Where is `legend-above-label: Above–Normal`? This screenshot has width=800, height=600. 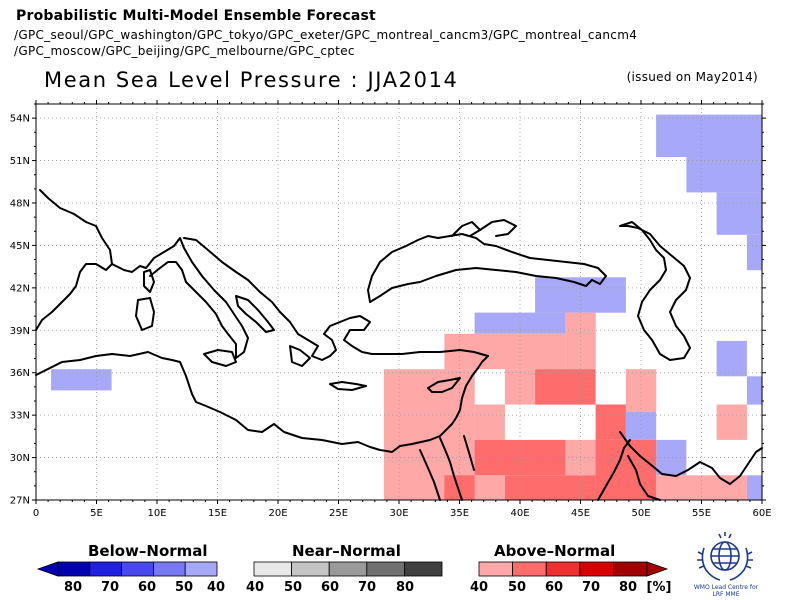
legend-above-label: Above–Normal is located at coordinates (555, 551).